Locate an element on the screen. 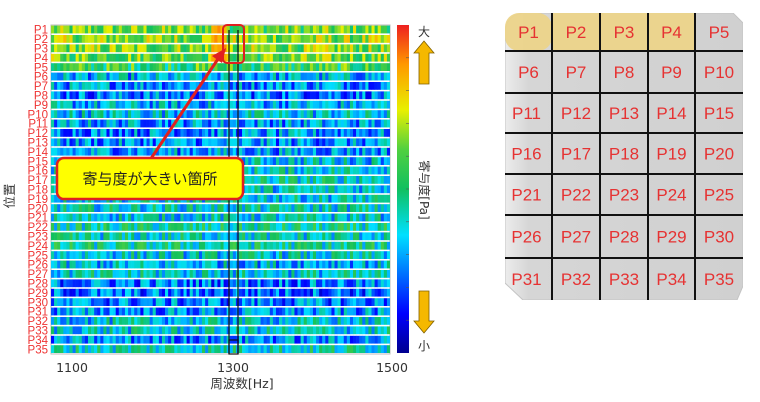 The height and width of the screenshot is (402, 760). y-axis-label: 位置 is located at coordinates (9, 195).